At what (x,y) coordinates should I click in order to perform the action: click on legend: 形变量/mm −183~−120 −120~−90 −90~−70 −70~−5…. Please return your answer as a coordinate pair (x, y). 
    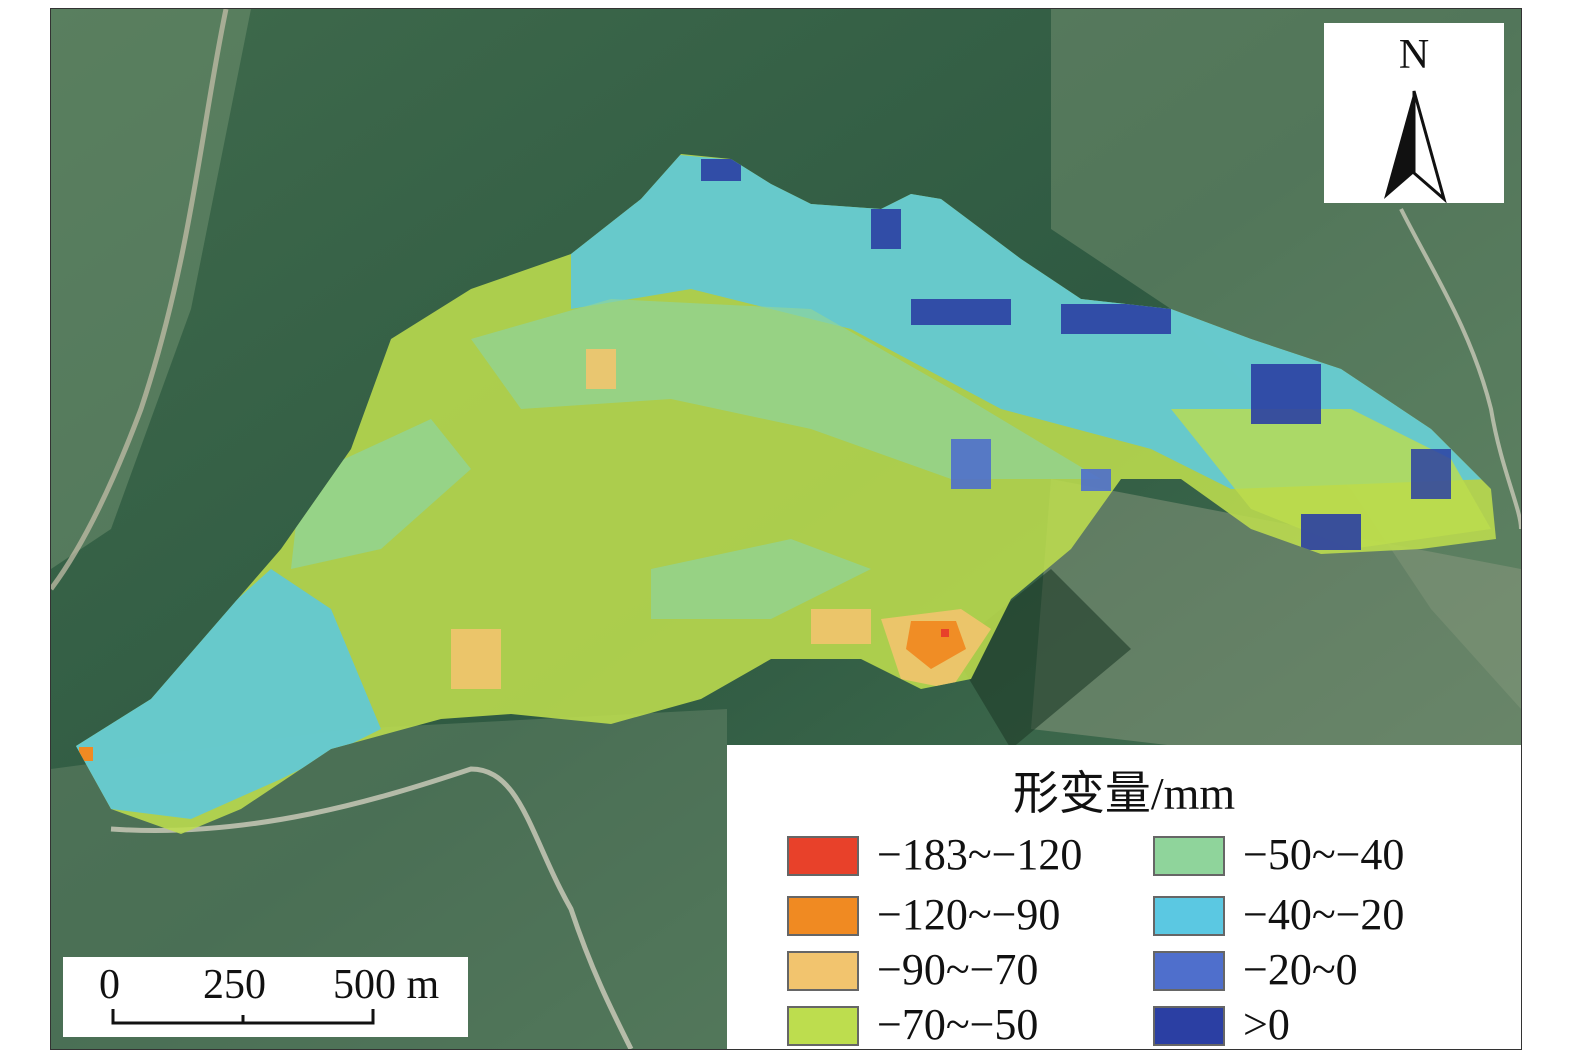
    Looking at the image, I should click on (1124, 897).